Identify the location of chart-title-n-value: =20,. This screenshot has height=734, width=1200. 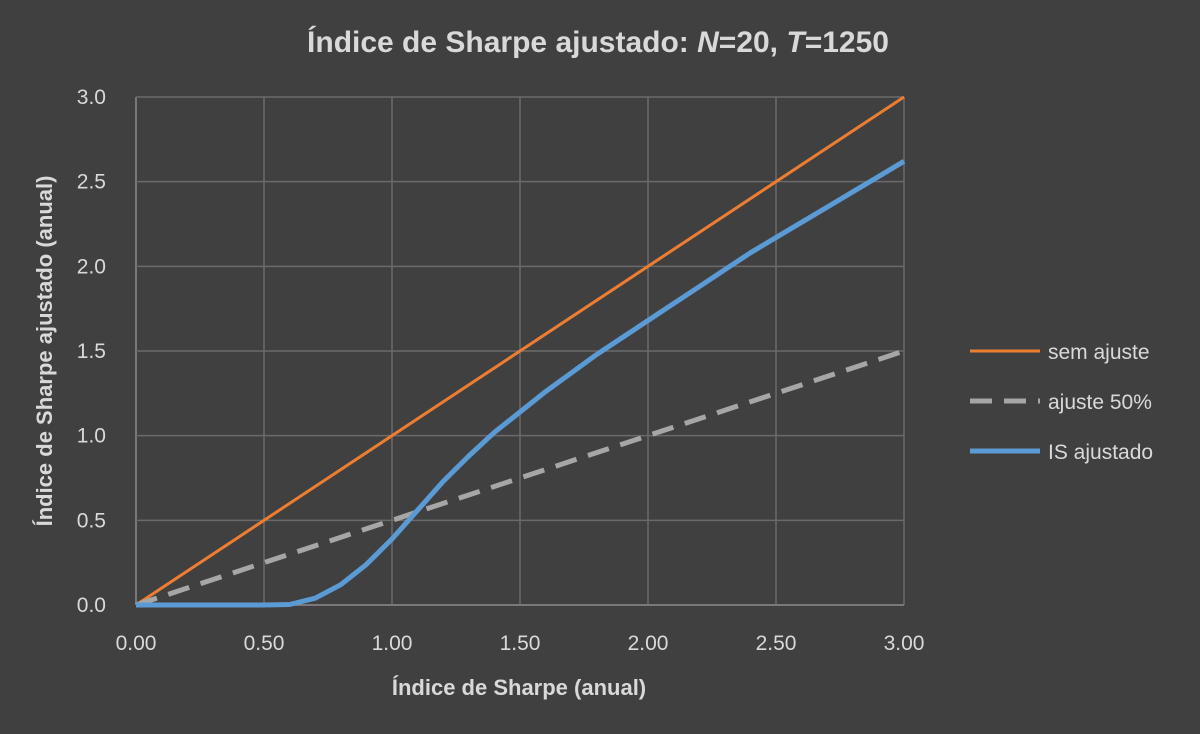
(753, 42).